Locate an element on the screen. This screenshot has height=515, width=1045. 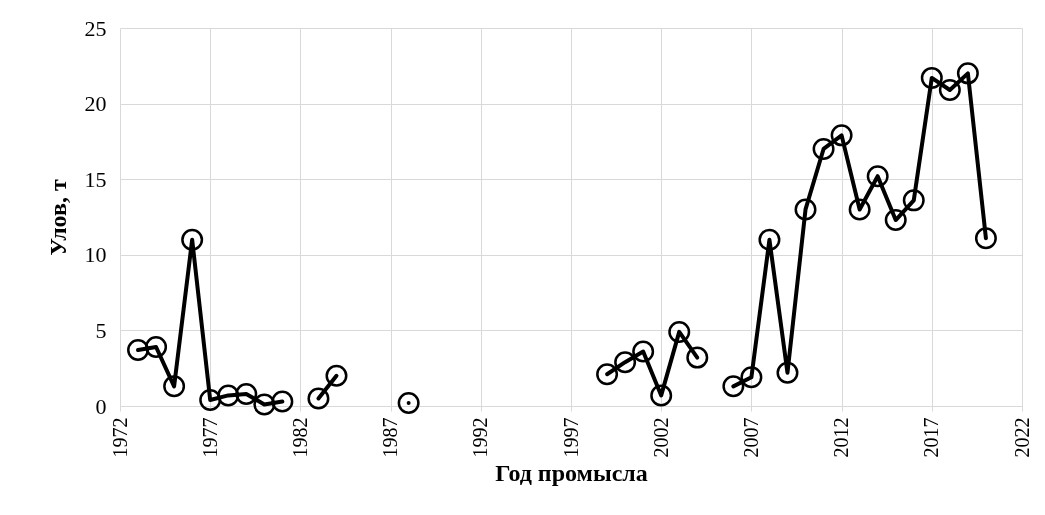
y-tick-label: 15 is located at coordinates (95, 179).